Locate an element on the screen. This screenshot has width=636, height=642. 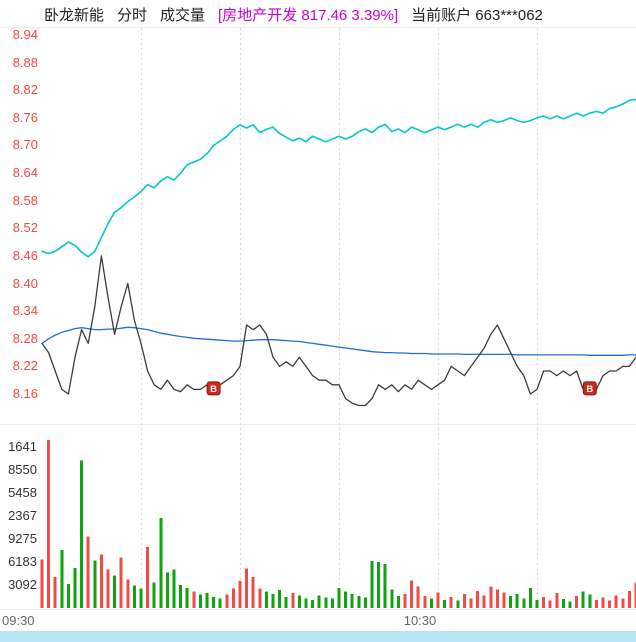
horizontal-scrollbar is located at coordinates (318, 636).